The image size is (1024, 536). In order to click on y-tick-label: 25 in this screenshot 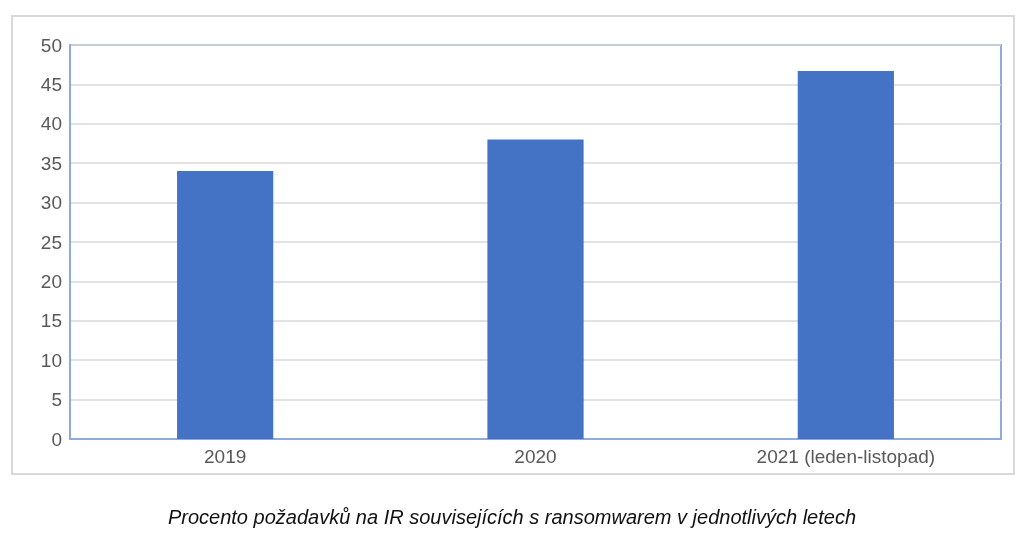, I will do `click(51, 242)`.